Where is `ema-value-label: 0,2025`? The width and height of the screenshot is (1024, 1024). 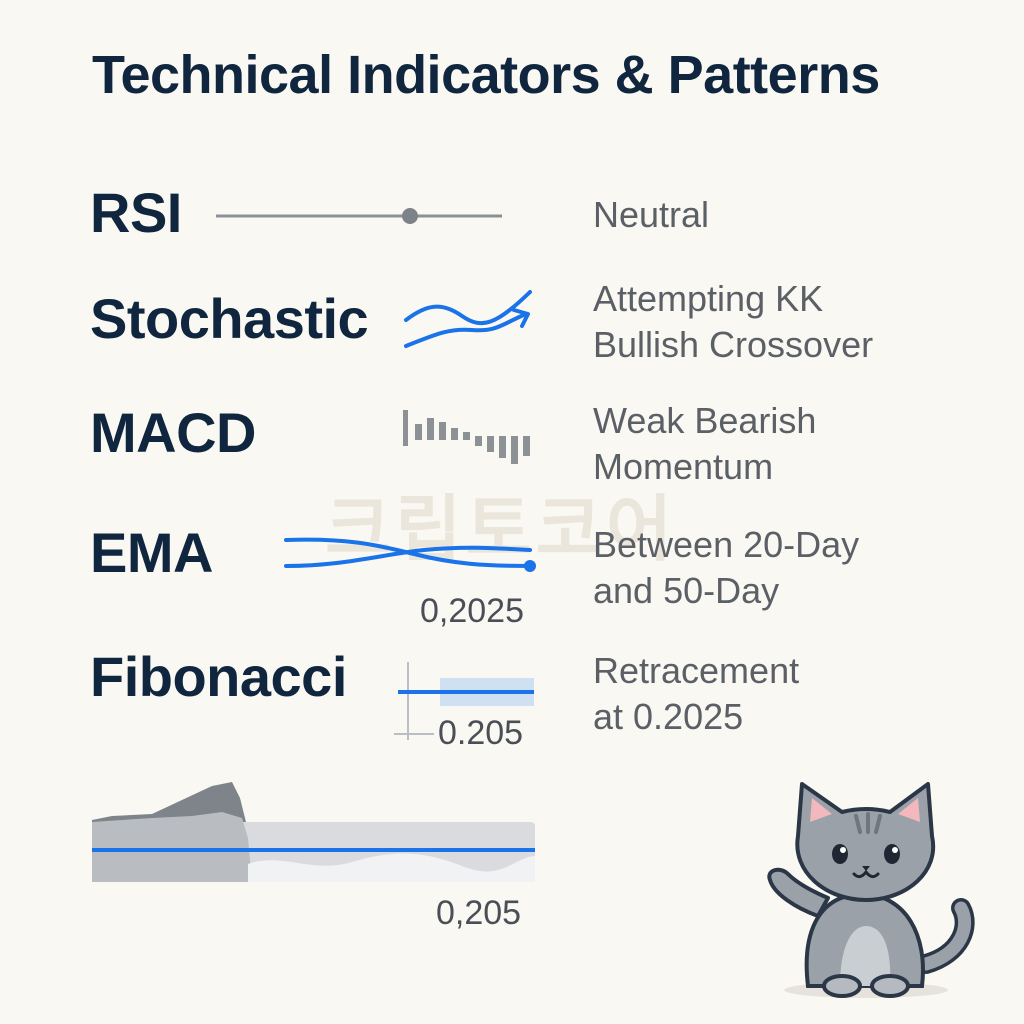 ema-value-label: 0,2025 is located at coordinates (472, 611).